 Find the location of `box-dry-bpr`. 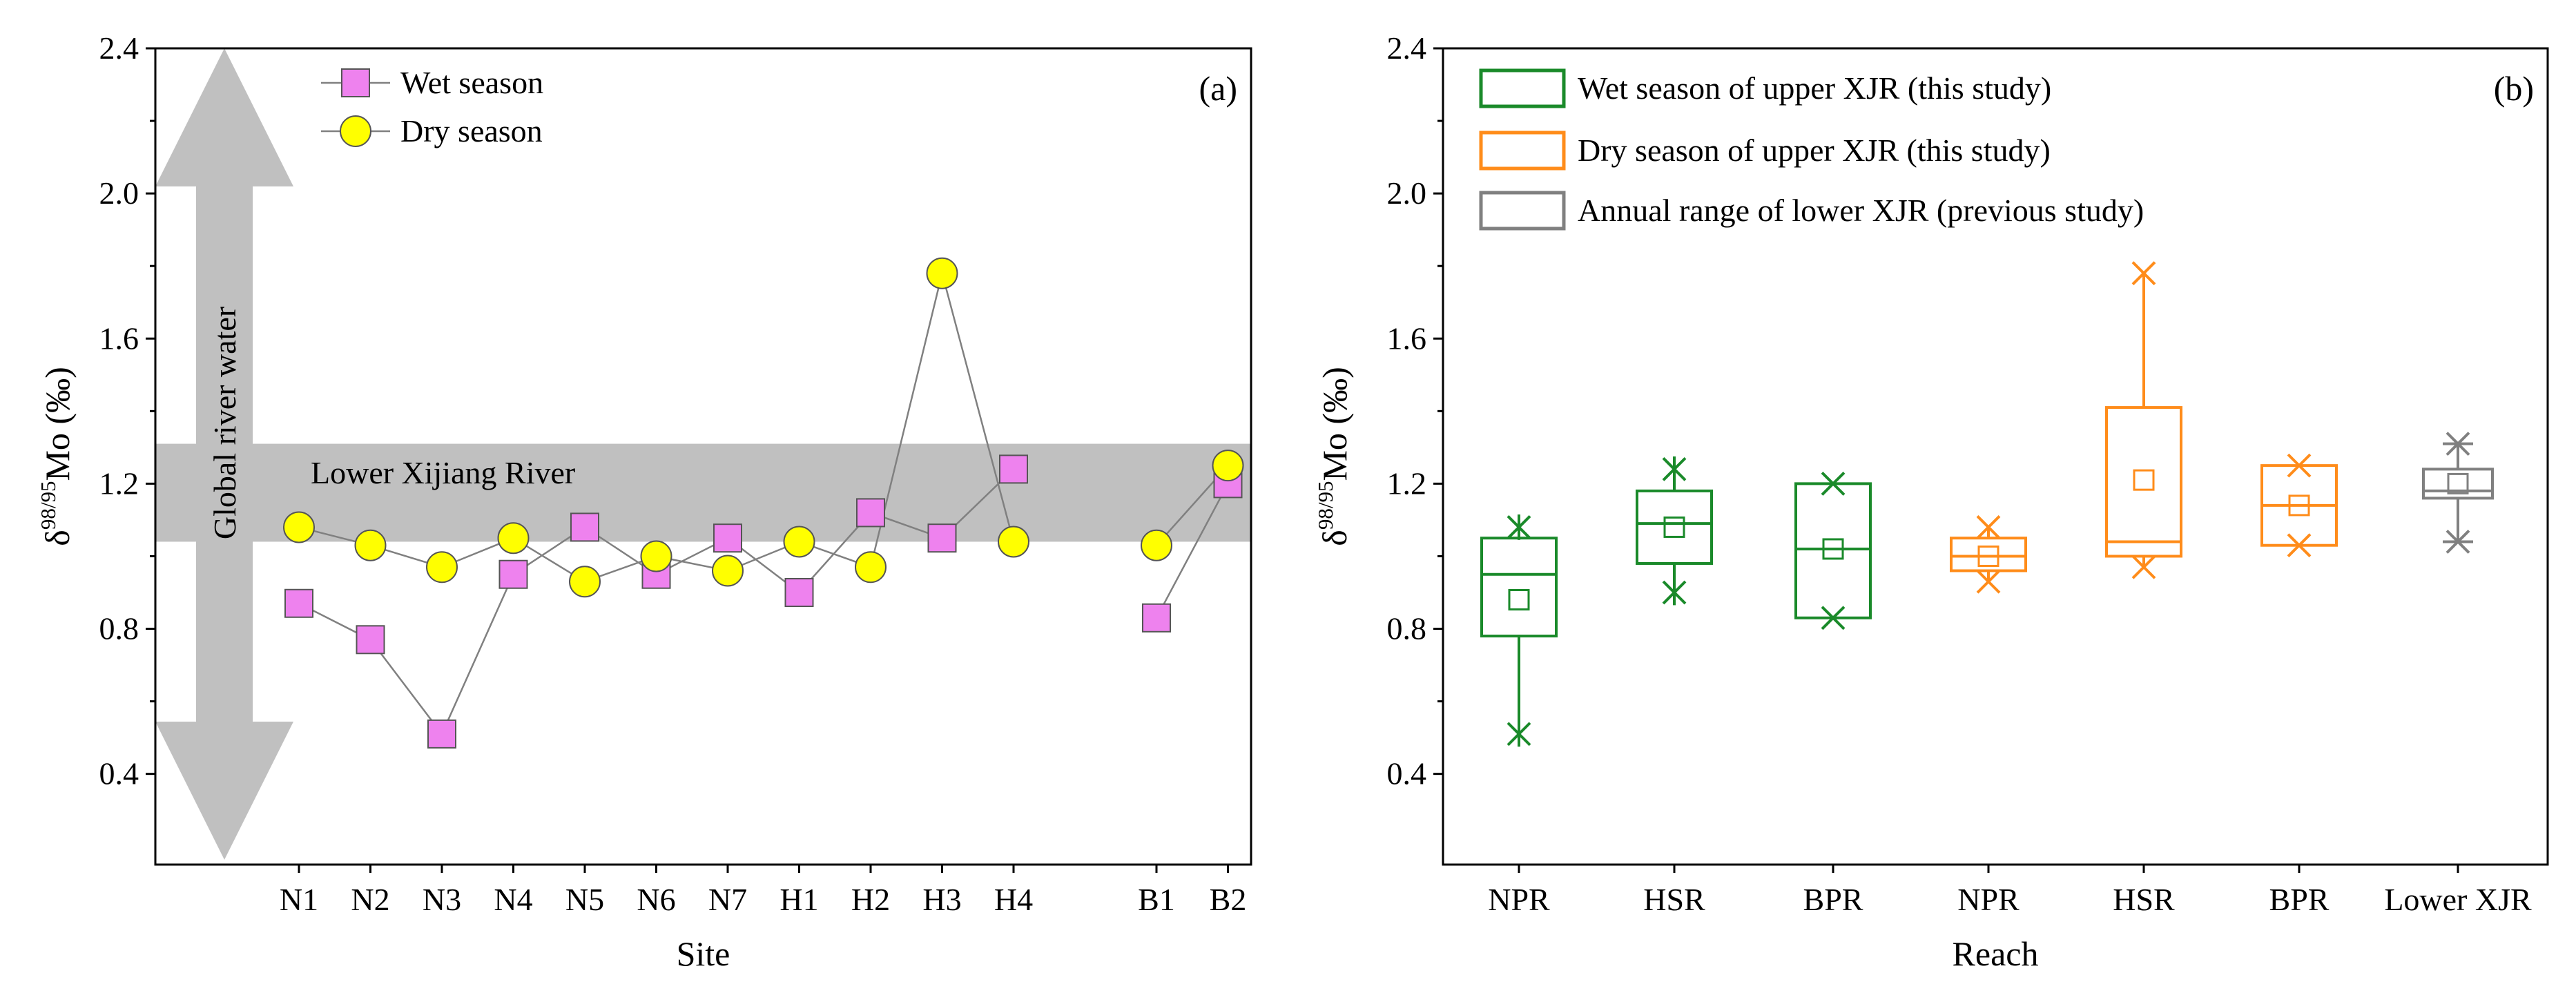

box-dry-bpr is located at coordinates (2299, 505).